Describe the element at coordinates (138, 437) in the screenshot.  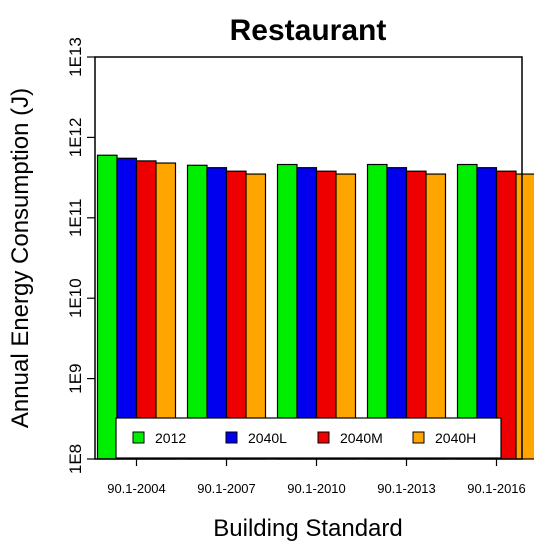
I see `legend-swatch-2012` at that location.